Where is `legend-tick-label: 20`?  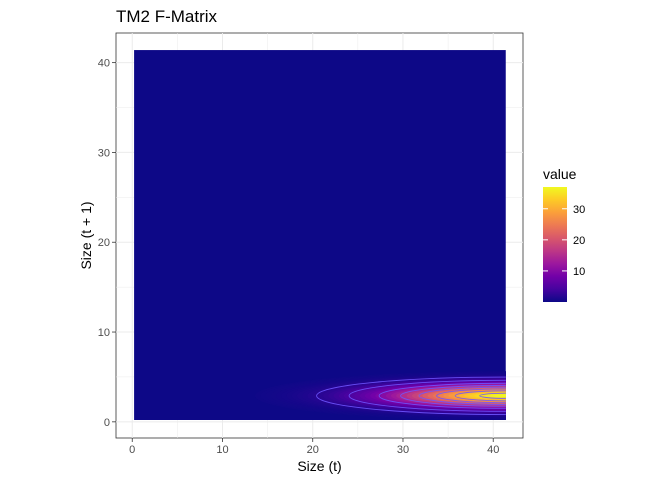 legend-tick-label: 20 is located at coordinates (579, 241).